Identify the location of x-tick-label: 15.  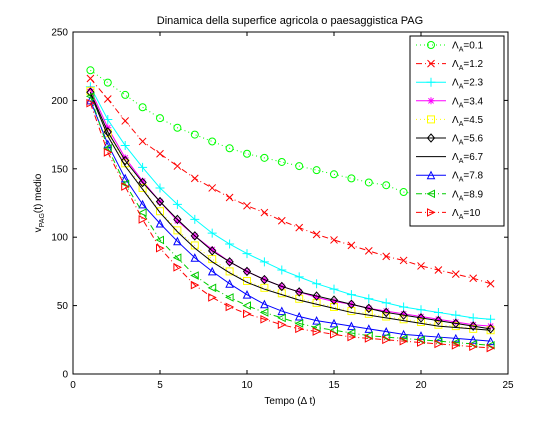
(334, 385).